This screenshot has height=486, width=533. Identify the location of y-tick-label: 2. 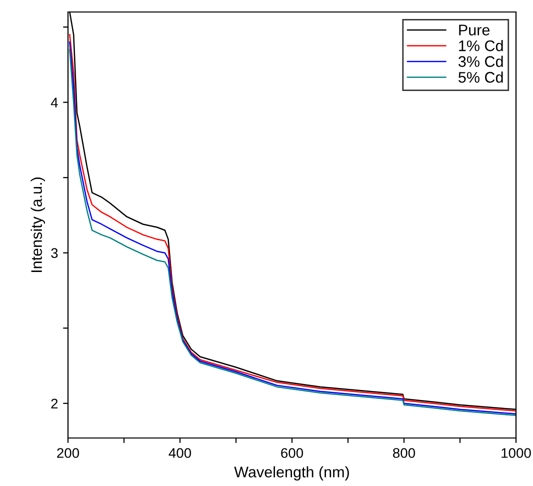
(54, 403).